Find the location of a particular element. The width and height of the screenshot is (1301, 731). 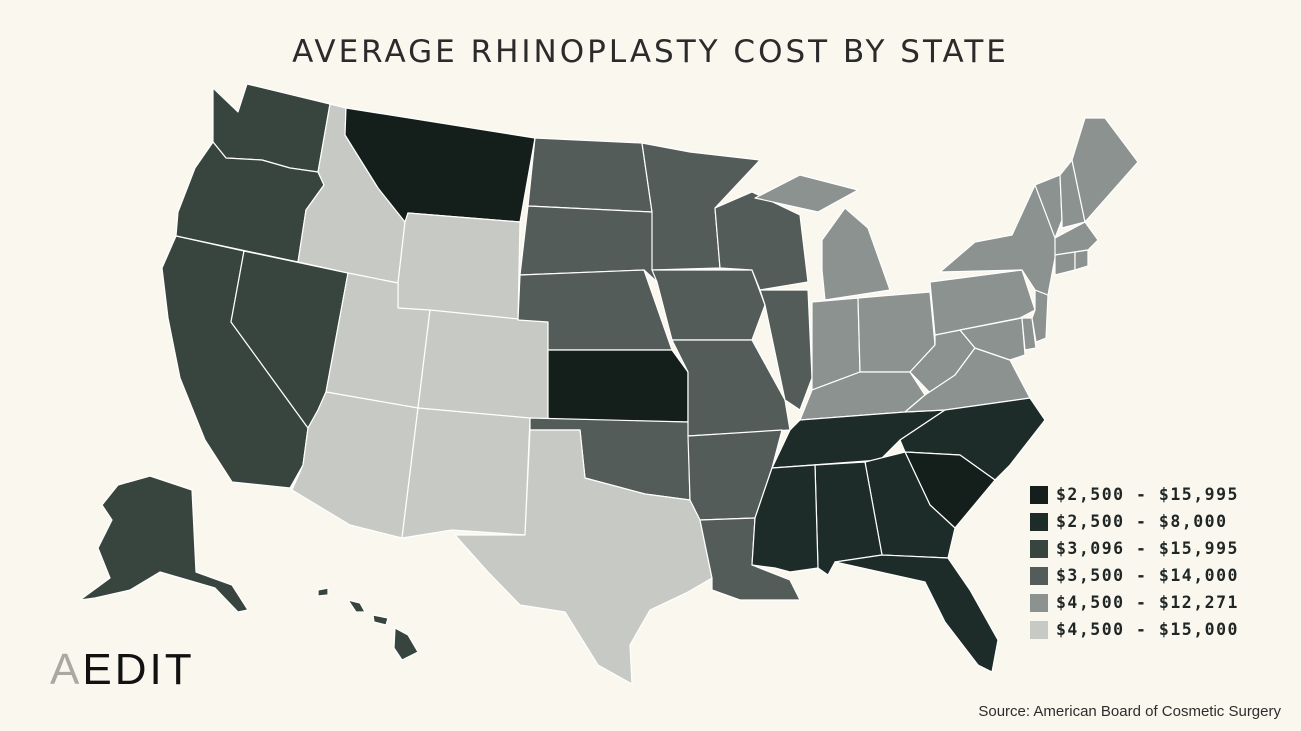

state-kansas is located at coordinates (618, 386).